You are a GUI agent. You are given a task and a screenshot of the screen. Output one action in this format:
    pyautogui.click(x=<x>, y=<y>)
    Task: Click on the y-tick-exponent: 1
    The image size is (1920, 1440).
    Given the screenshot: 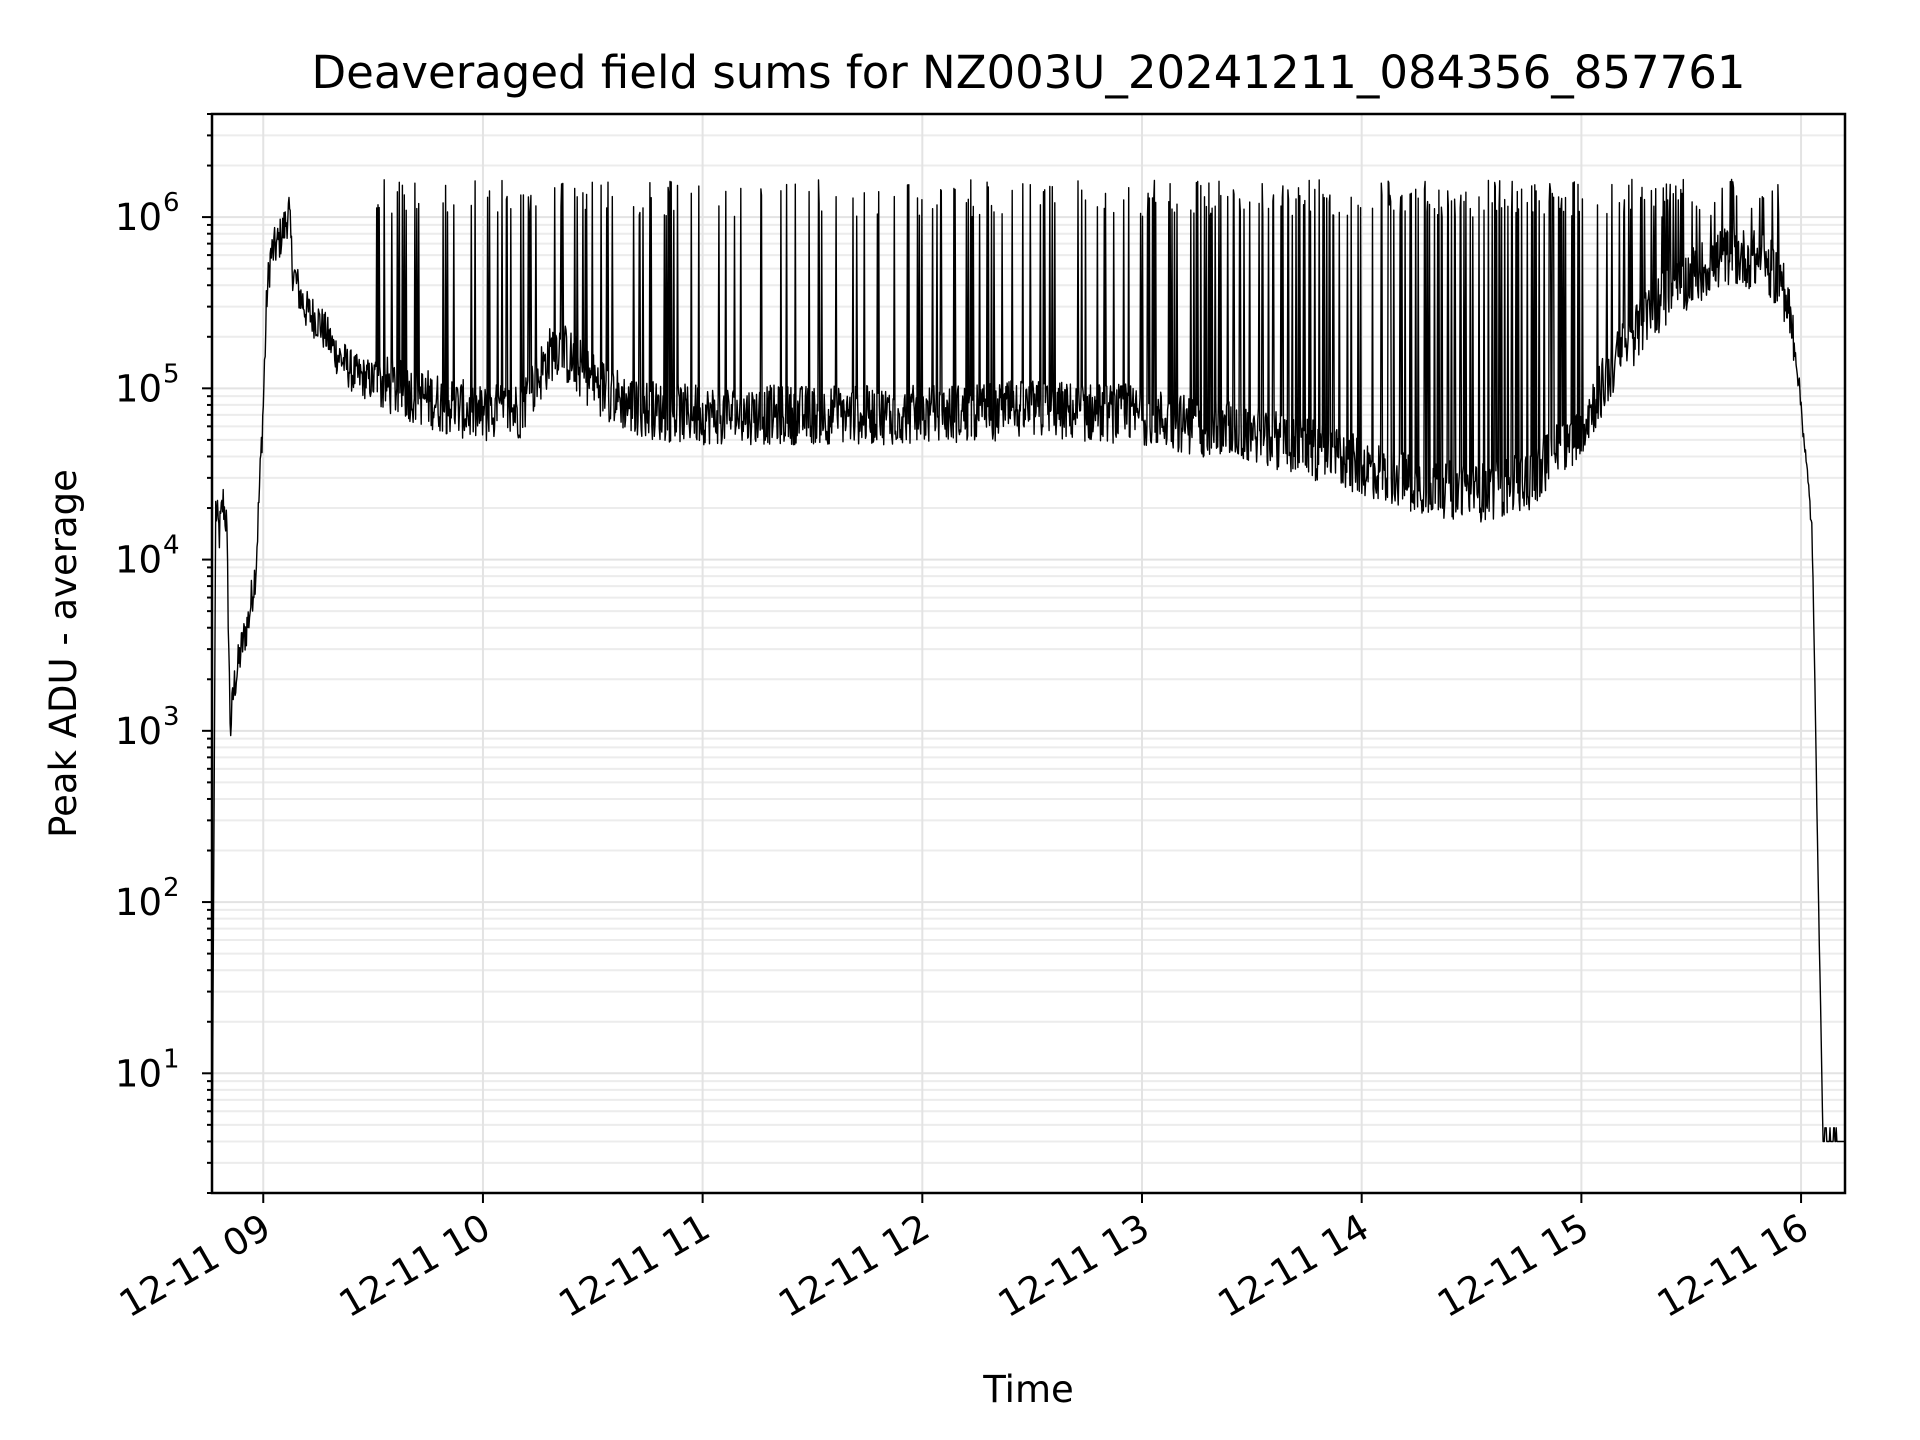 What is the action you would take?
    pyautogui.click(x=171, y=1059)
    